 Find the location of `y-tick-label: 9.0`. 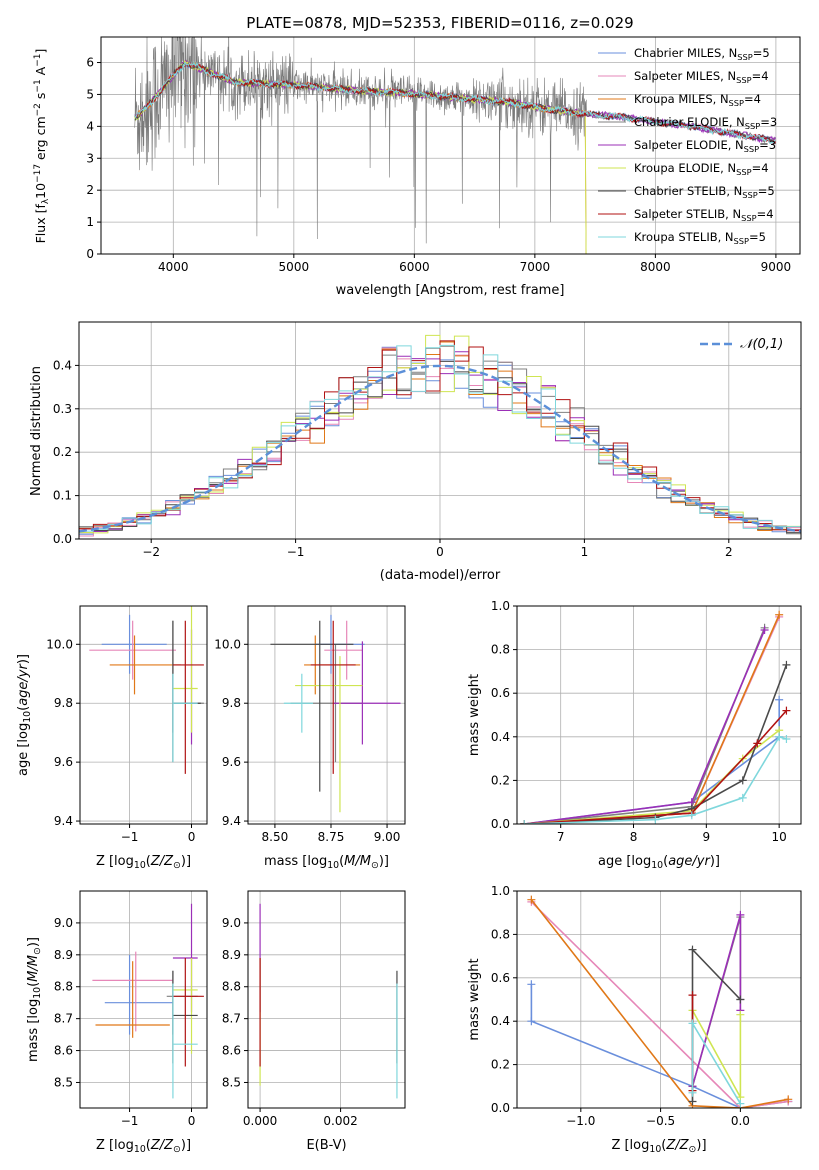

y-tick-label: 9.0 is located at coordinates (63, 923).